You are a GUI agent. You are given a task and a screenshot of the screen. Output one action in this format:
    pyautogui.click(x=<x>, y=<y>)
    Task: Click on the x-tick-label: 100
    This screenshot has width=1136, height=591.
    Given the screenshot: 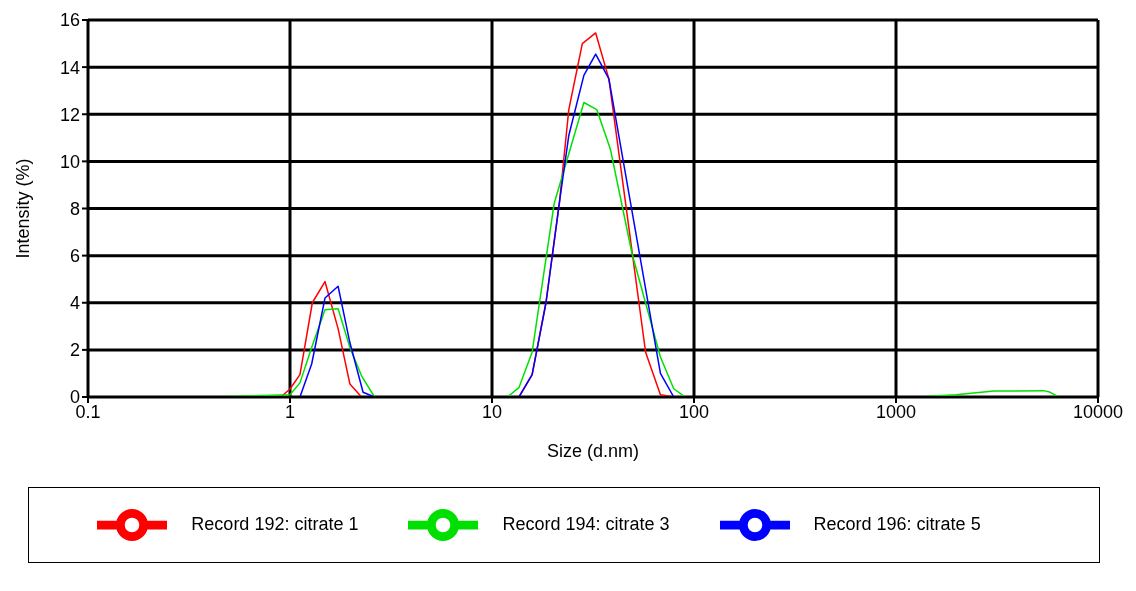 What is the action you would take?
    pyautogui.click(x=694, y=411)
    